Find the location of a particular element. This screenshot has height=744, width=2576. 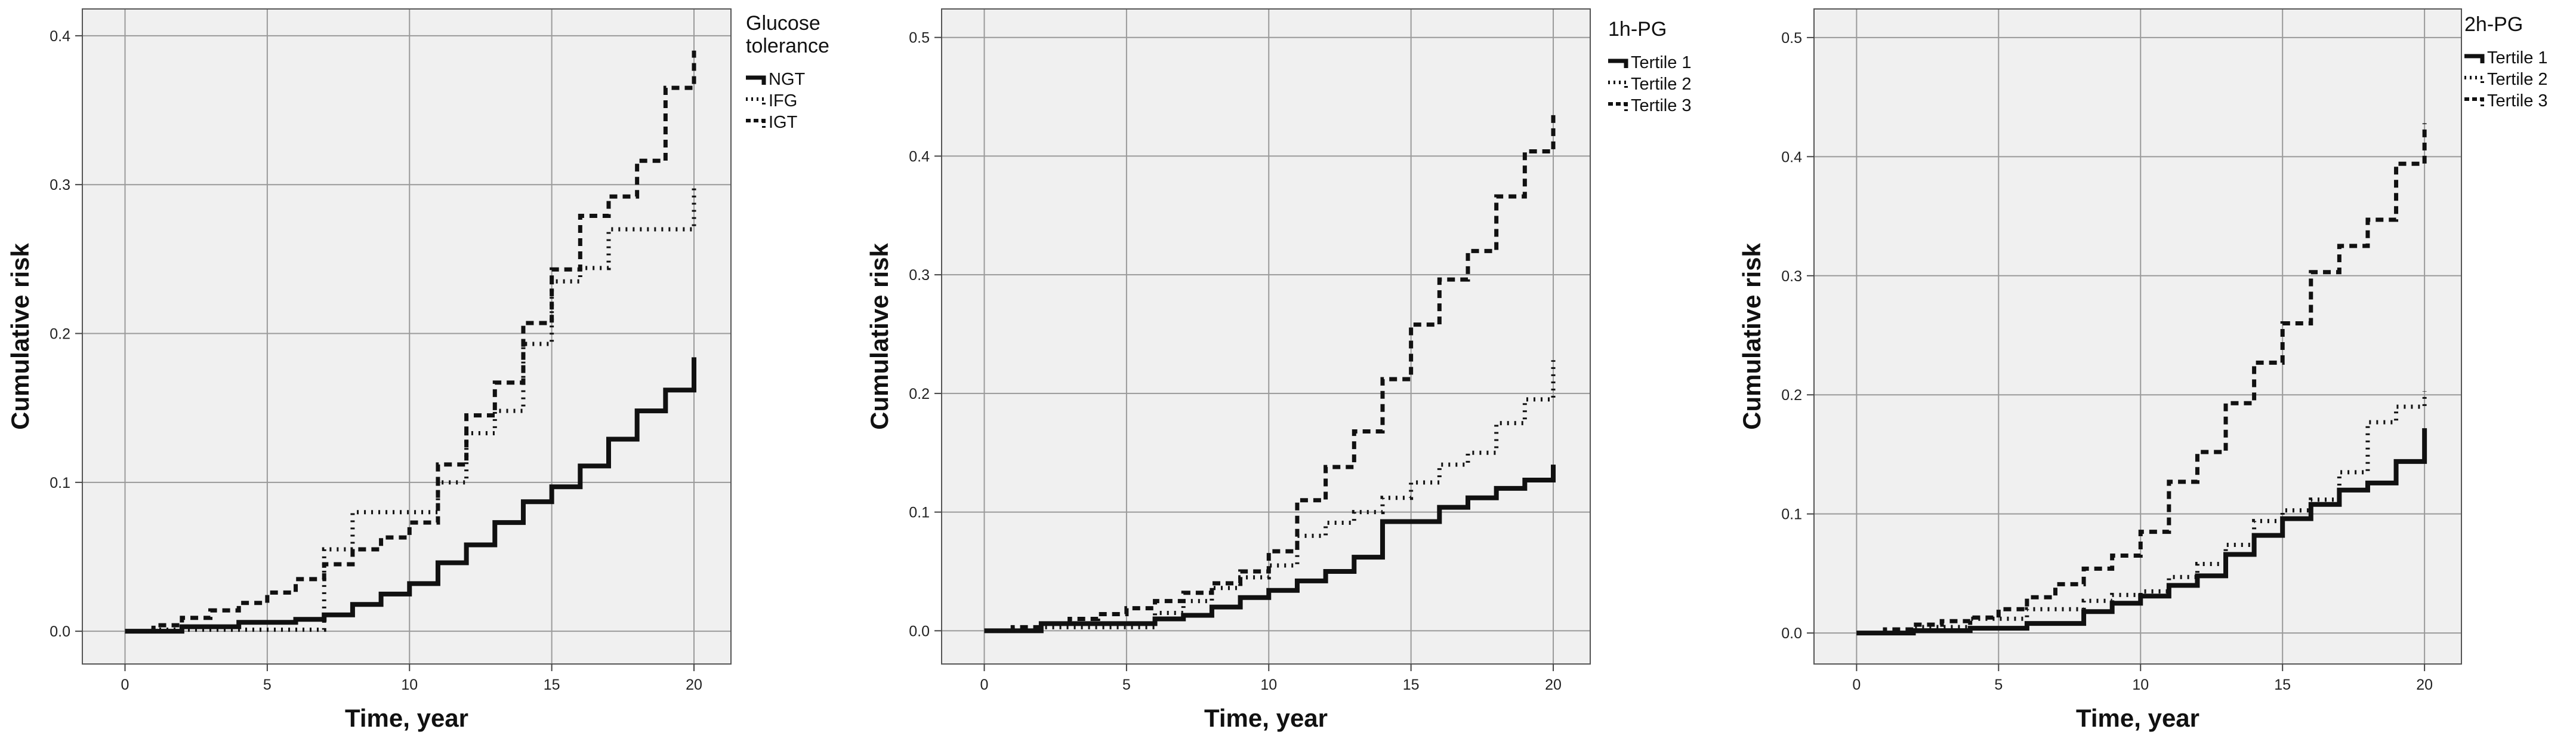

legend-title: 2h-PG is located at coordinates (2494, 24).